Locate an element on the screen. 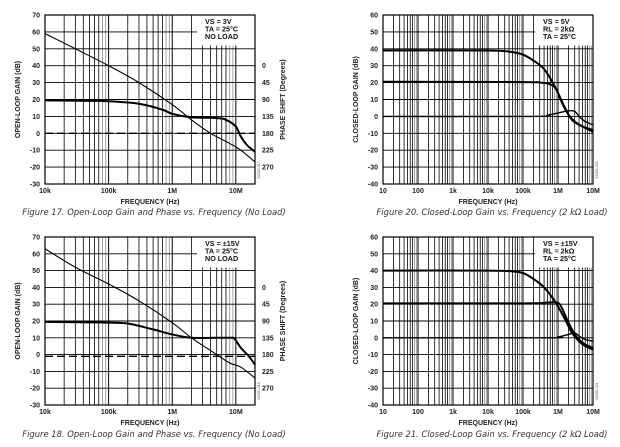  legend-entry: VS = ±15V is located at coordinates (222, 243).